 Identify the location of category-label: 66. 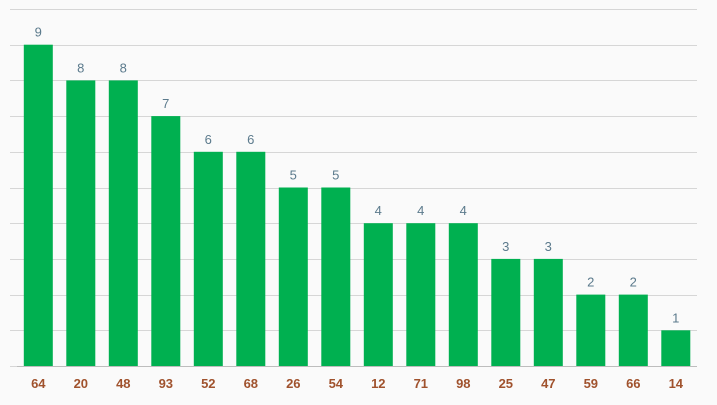
(633, 383).